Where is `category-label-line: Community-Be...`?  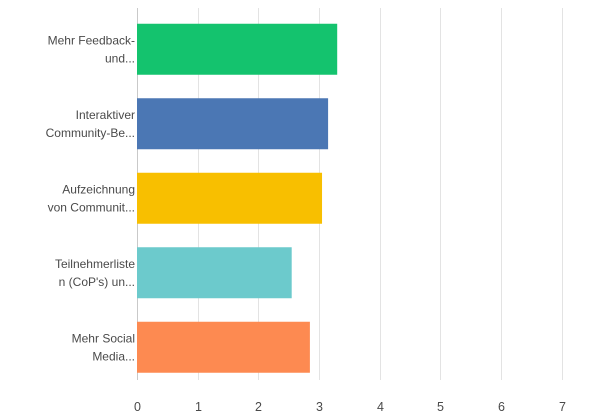
category-label-line: Community-Be... is located at coordinates (90, 133).